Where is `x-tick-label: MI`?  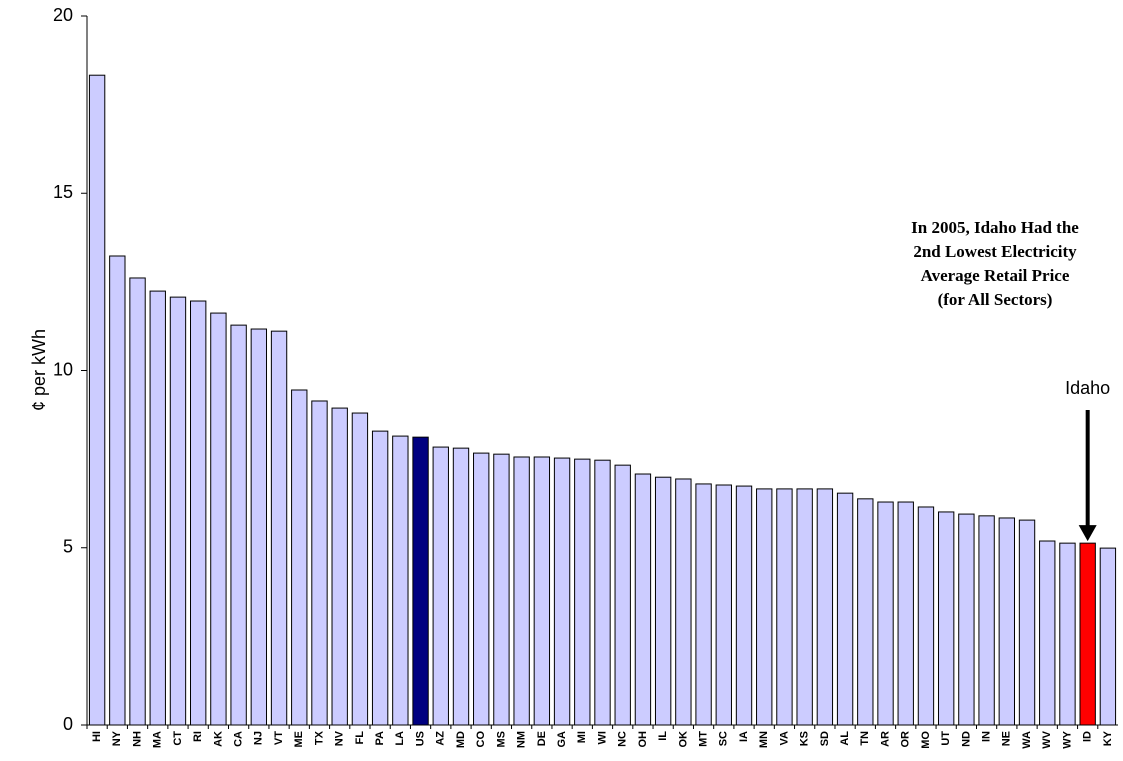
x-tick-label: MI is located at coordinates (582, 737).